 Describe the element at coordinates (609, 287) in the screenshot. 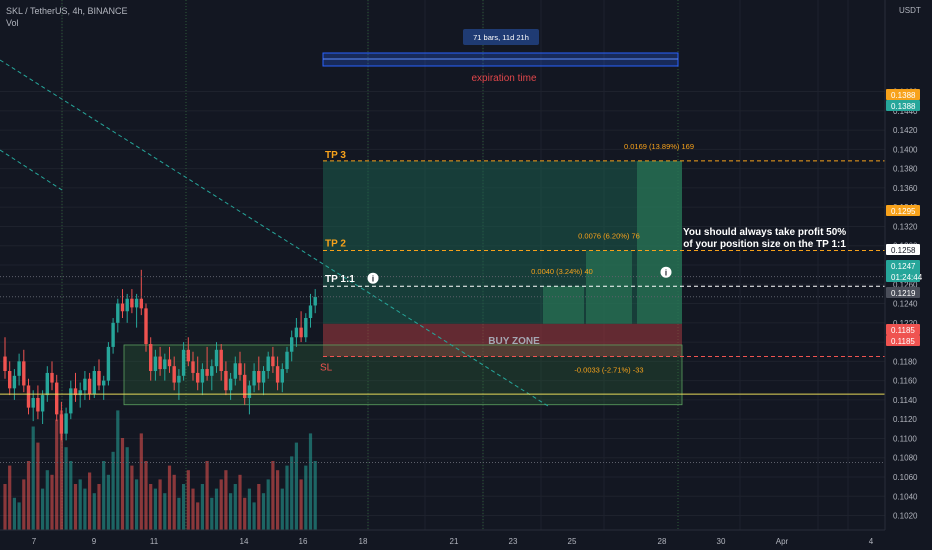

I see `tp2-column` at that location.